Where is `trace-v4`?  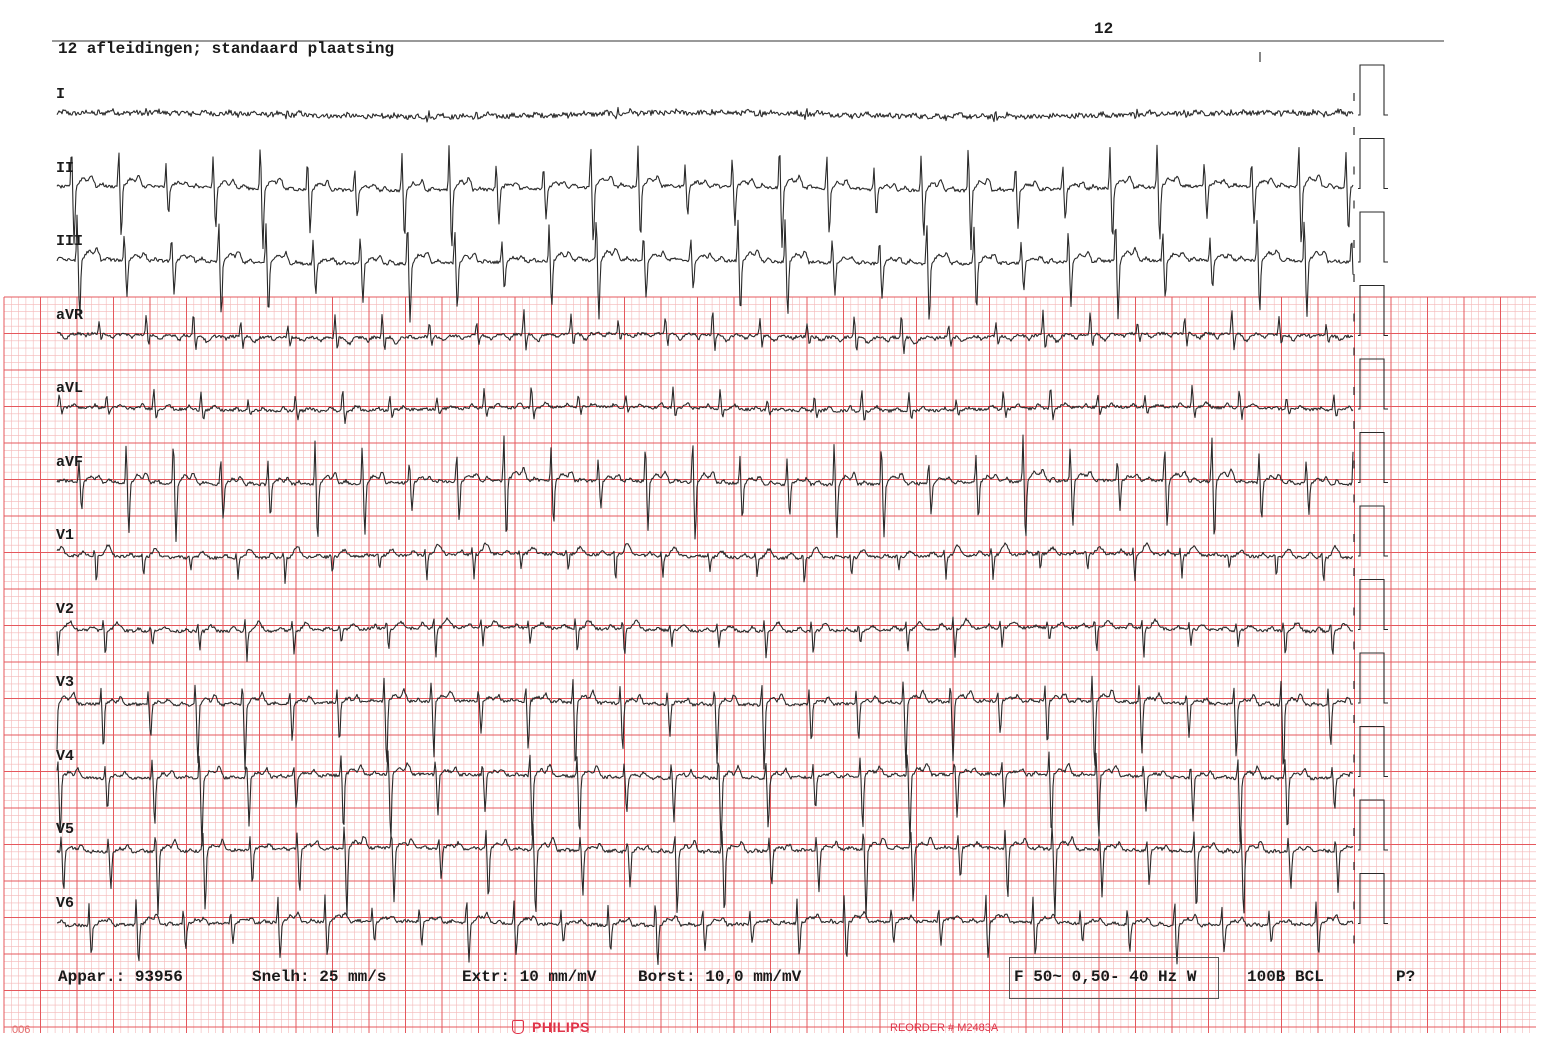
trace-v4 is located at coordinates (705, 798).